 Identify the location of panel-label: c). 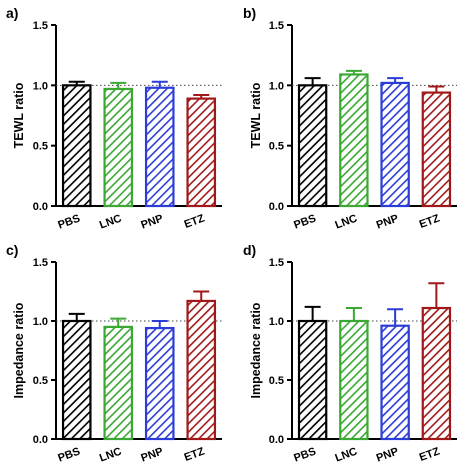
(12, 250).